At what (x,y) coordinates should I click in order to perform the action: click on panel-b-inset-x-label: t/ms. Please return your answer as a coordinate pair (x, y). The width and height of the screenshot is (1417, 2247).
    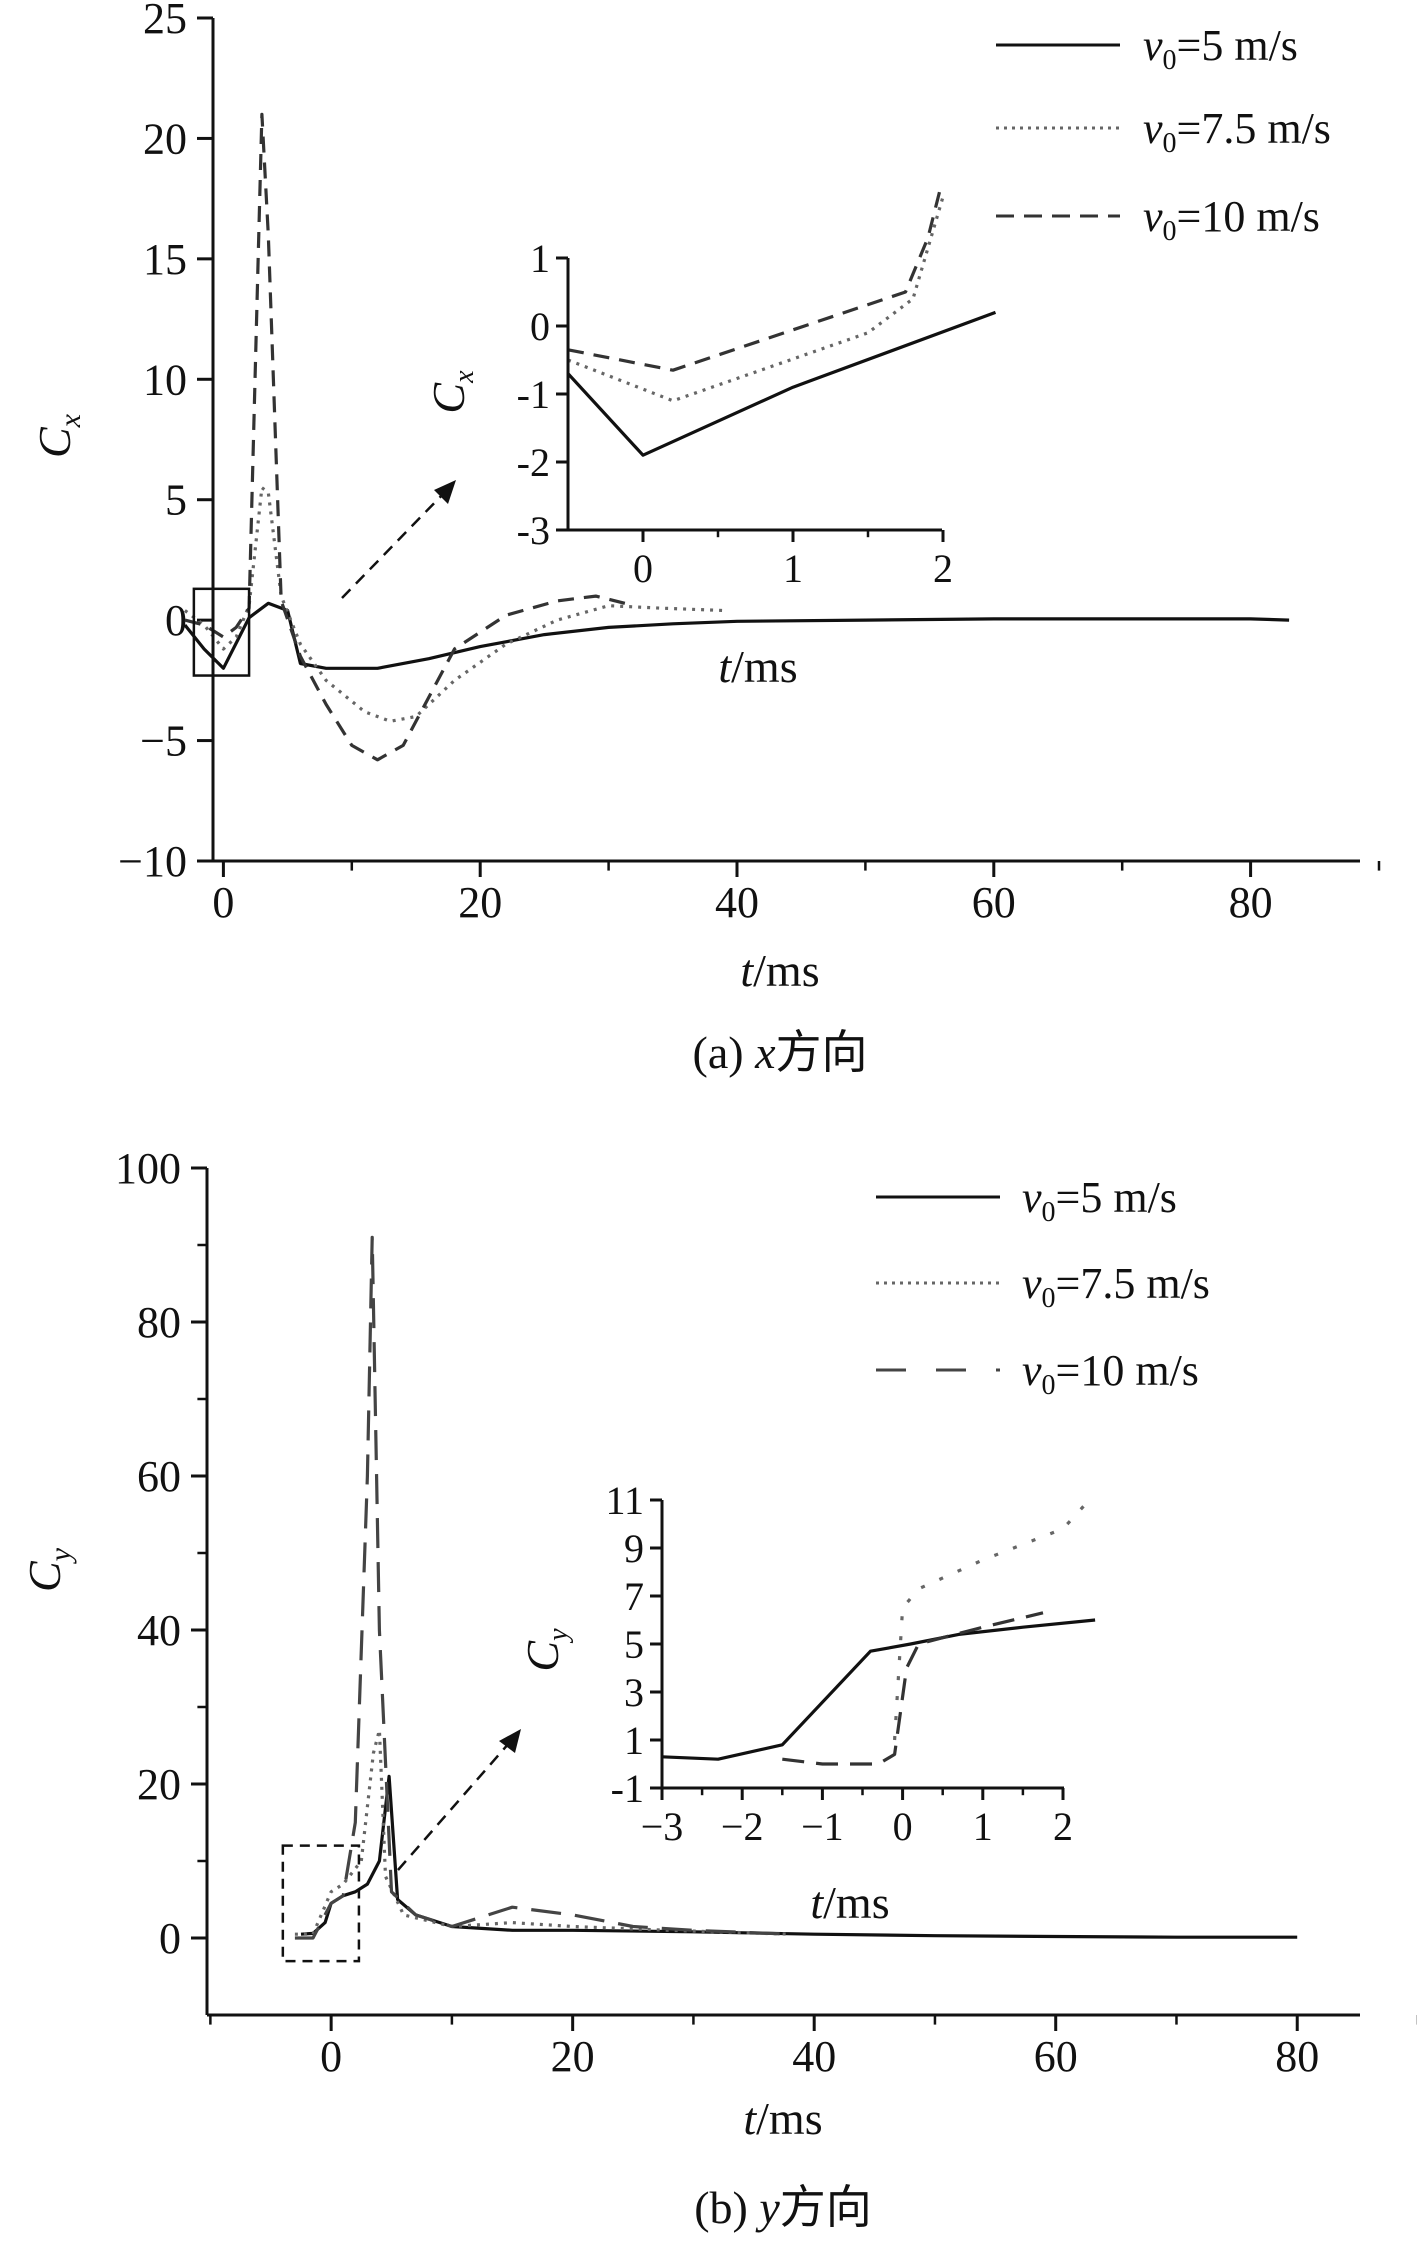
    Looking at the image, I should click on (849, 1902).